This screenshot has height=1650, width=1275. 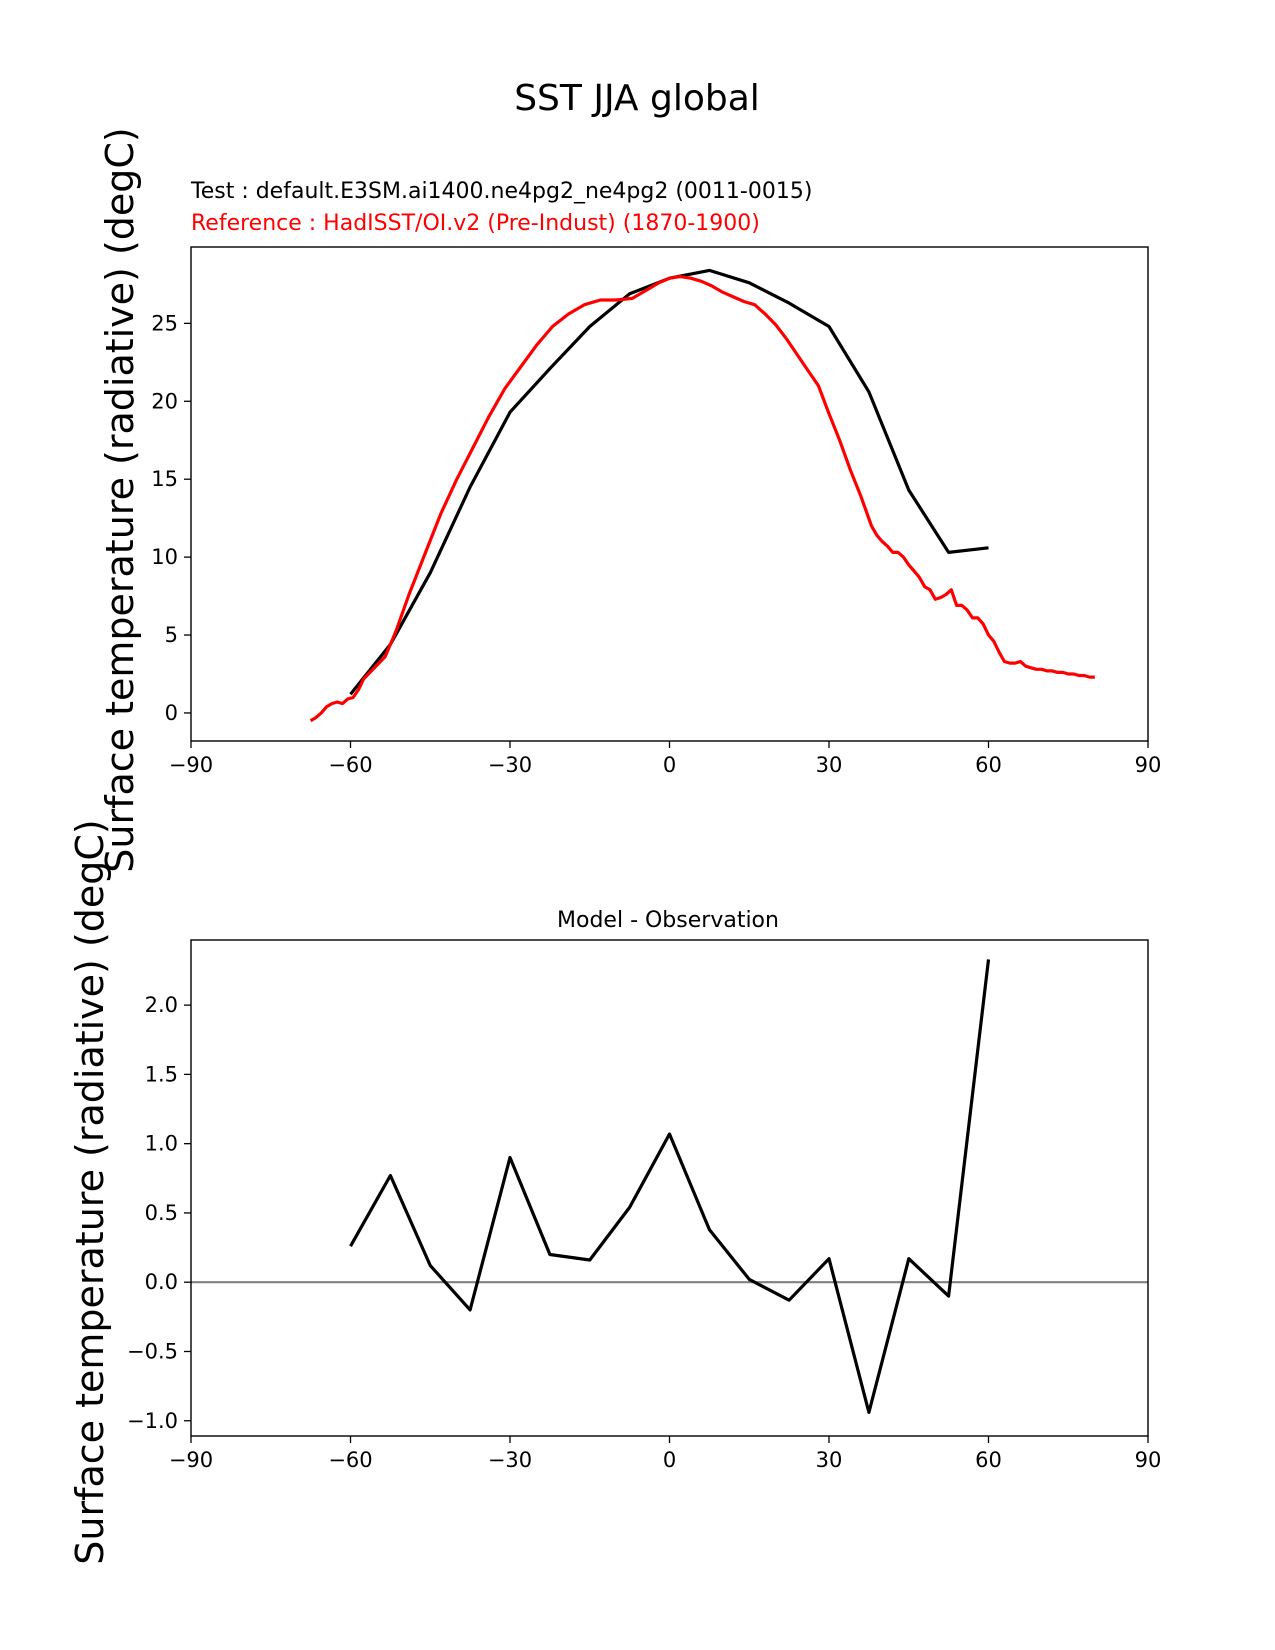 What do you see at coordinates (161, 1282) in the screenshot?
I see `y-tick-label: 0.0` at bounding box center [161, 1282].